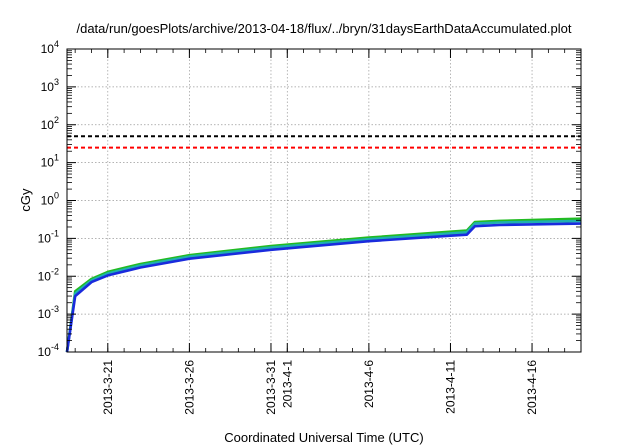 This screenshot has height=448, width=640. What do you see at coordinates (323, 437) in the screenshot?
I see `x-axis-label: Coordinated Universal Time (UTC)` at bounding box center [323, 437].